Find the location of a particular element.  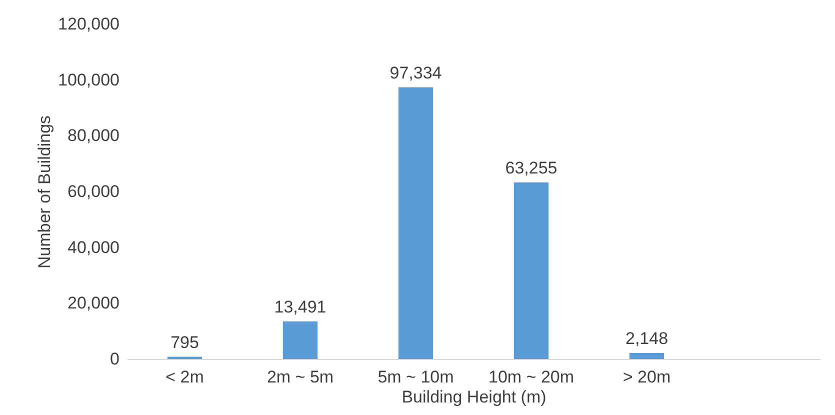

y-tick-label: 100,000 is located at coordinates (89, 80).